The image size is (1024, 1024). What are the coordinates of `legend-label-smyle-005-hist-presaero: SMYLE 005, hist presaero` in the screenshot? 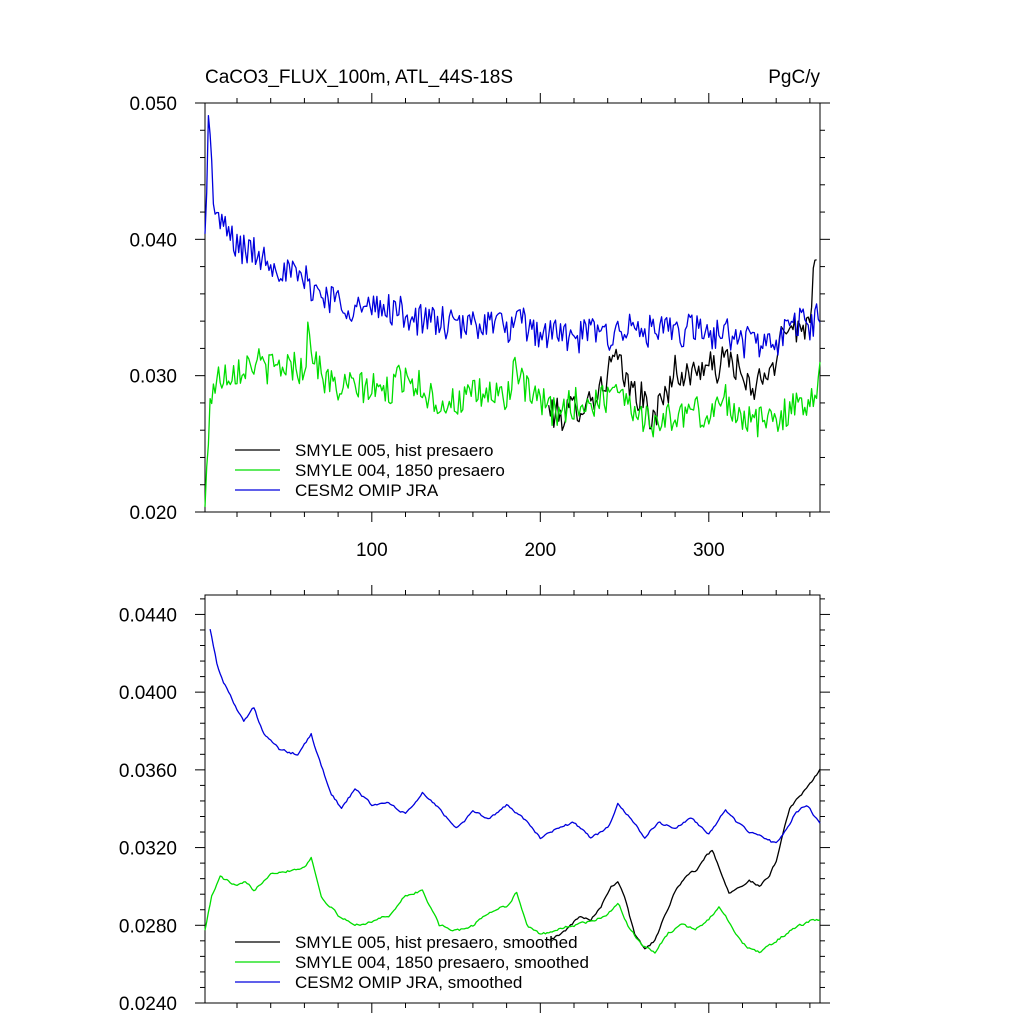 It's located at (394, 450).